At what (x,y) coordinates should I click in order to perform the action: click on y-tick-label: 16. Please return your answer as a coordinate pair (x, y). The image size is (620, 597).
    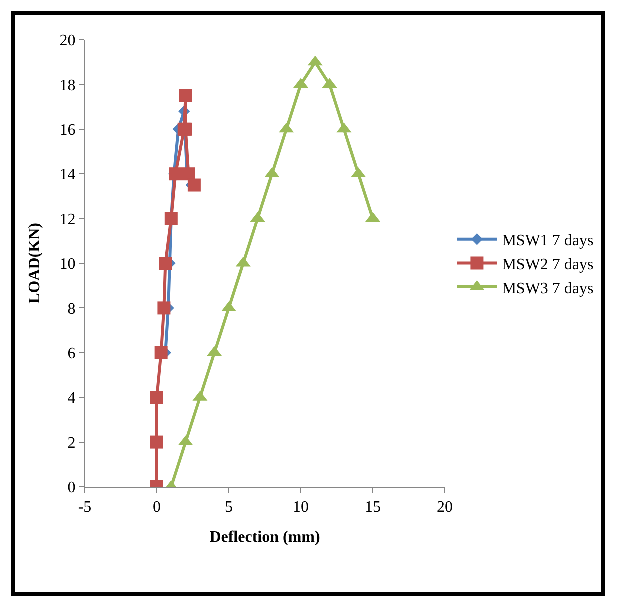
    Looking at the image, I should click on (68, 130).